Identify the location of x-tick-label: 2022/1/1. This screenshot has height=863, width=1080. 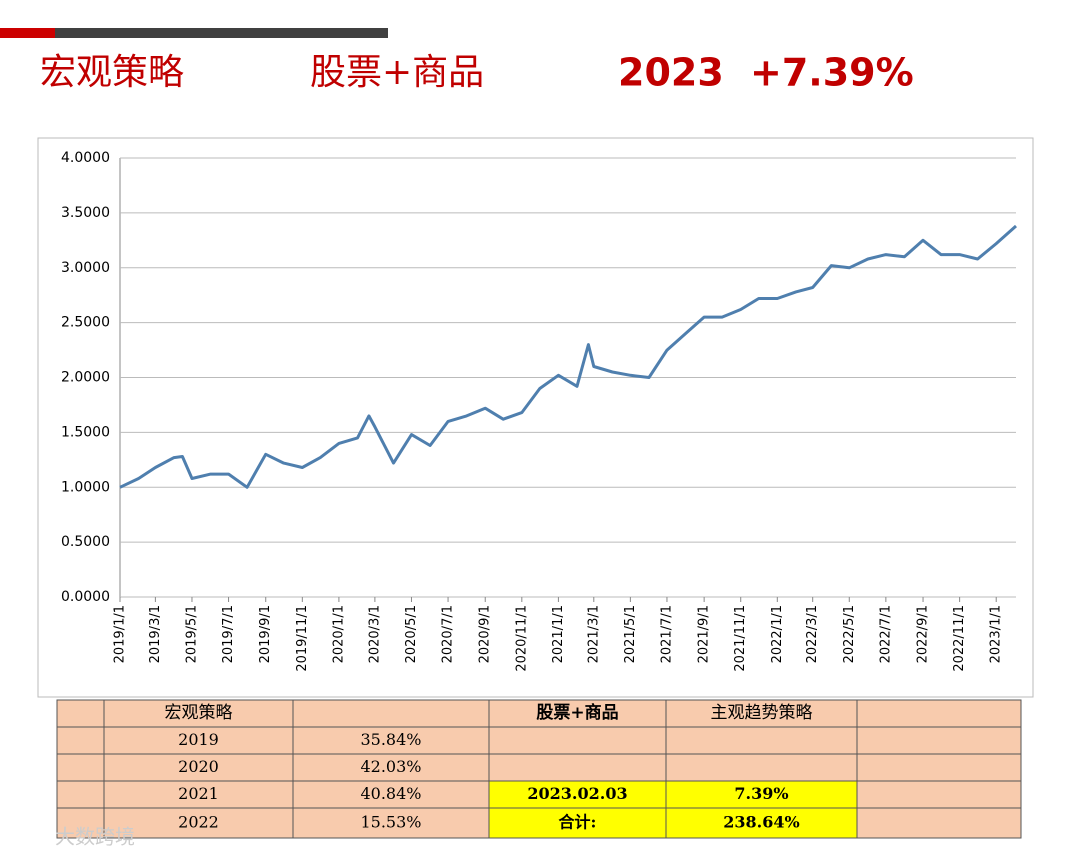
(777, 634).